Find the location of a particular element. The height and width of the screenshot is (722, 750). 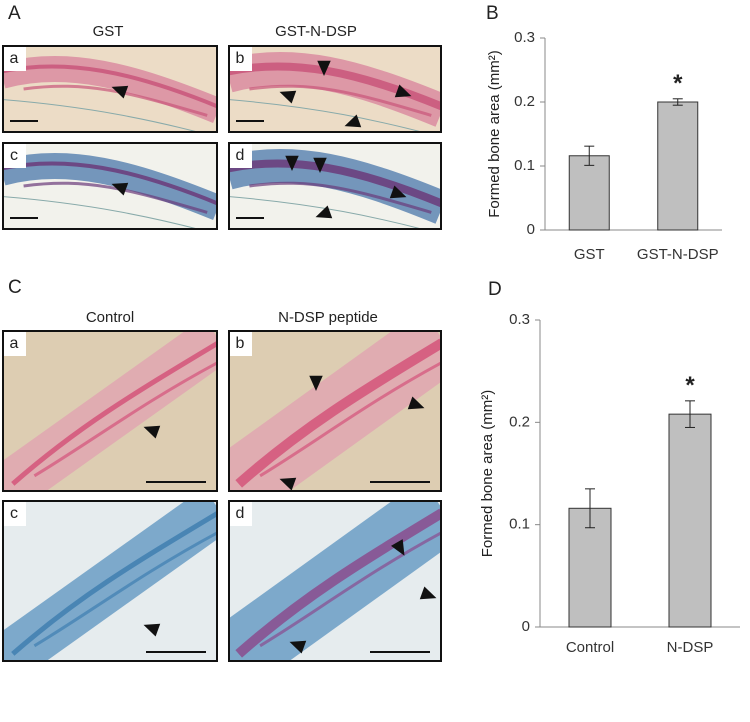

x-tick-label: GST is located at coordinates (589, 254).